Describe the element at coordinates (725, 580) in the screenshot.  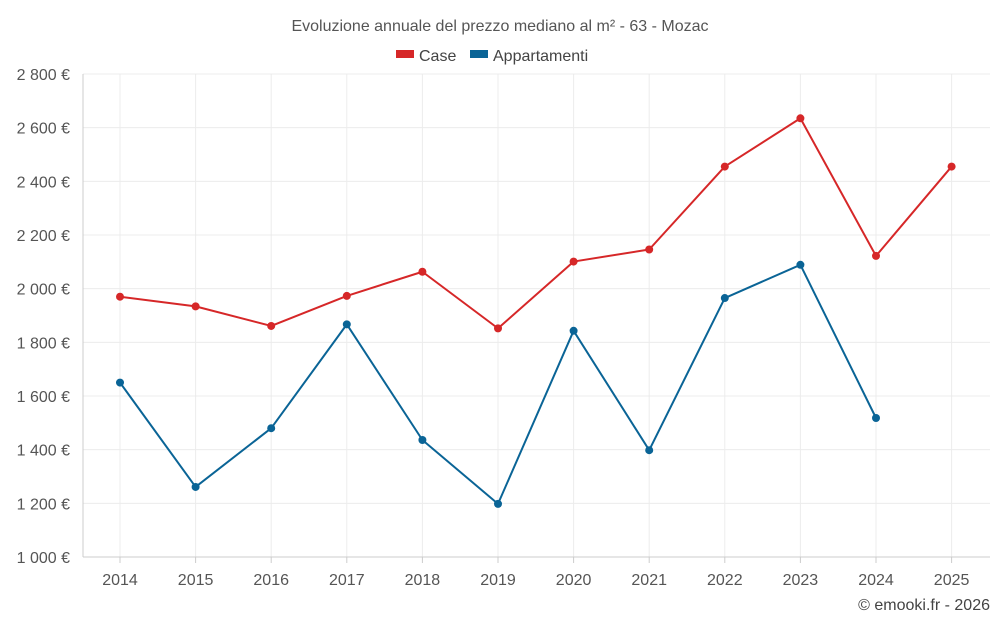
I see `x-tick-label: 2022` at that location.